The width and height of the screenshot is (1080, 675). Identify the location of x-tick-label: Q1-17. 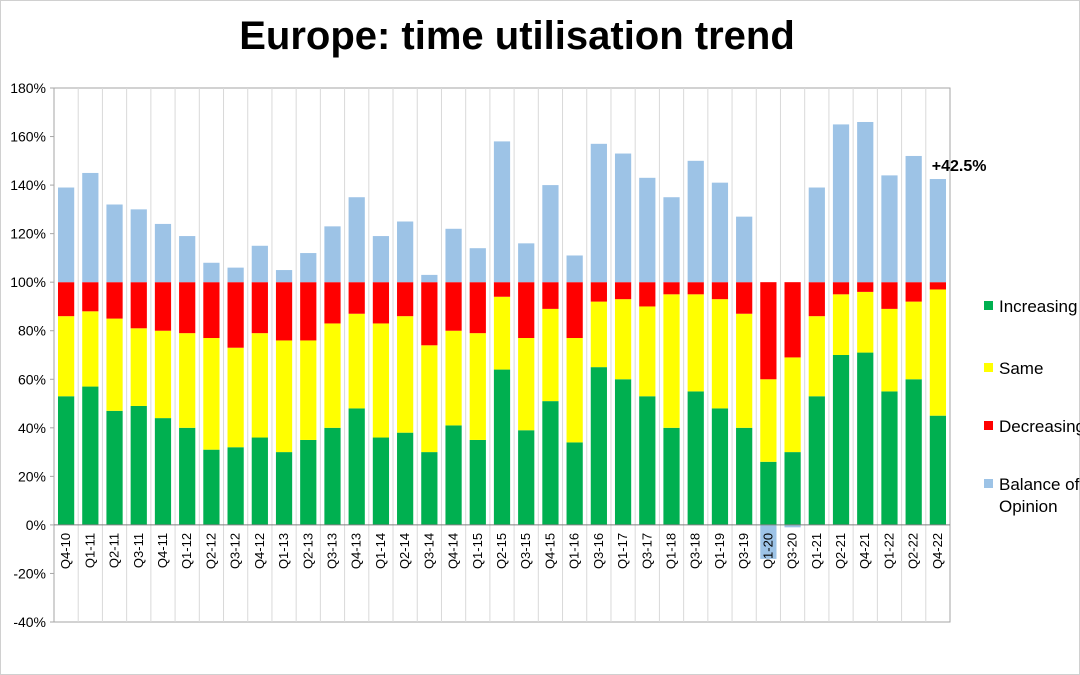
(622, 551).